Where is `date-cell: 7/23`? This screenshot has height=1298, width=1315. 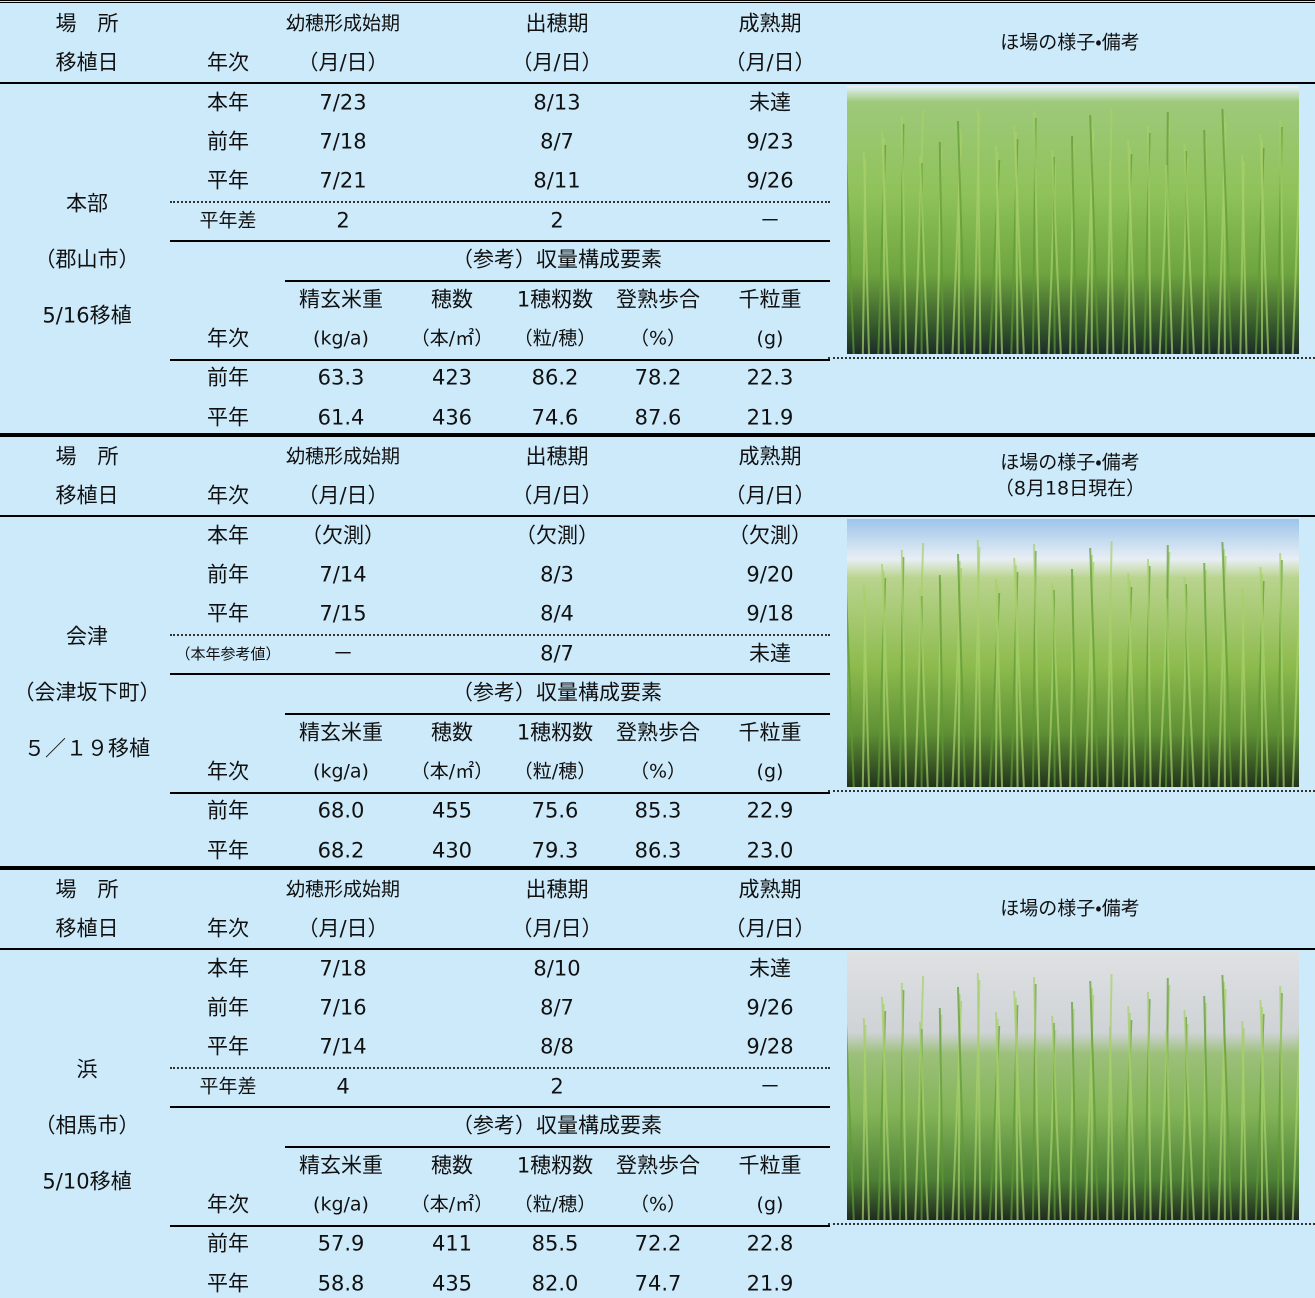 date-cell: 7/23 is located at coordinates (343, 101).